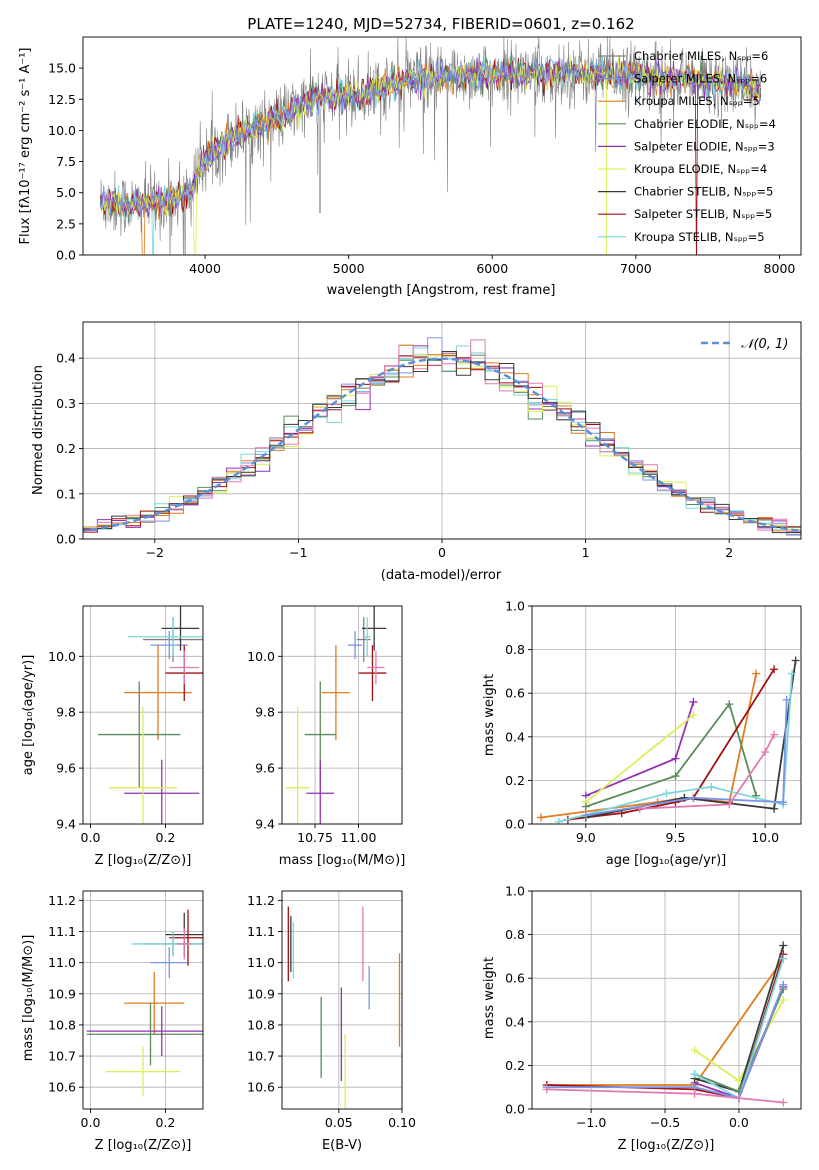 The image size is (819, 1170). I want to click on residuals-xlabel: (data-model)/error, so click(441, 575).